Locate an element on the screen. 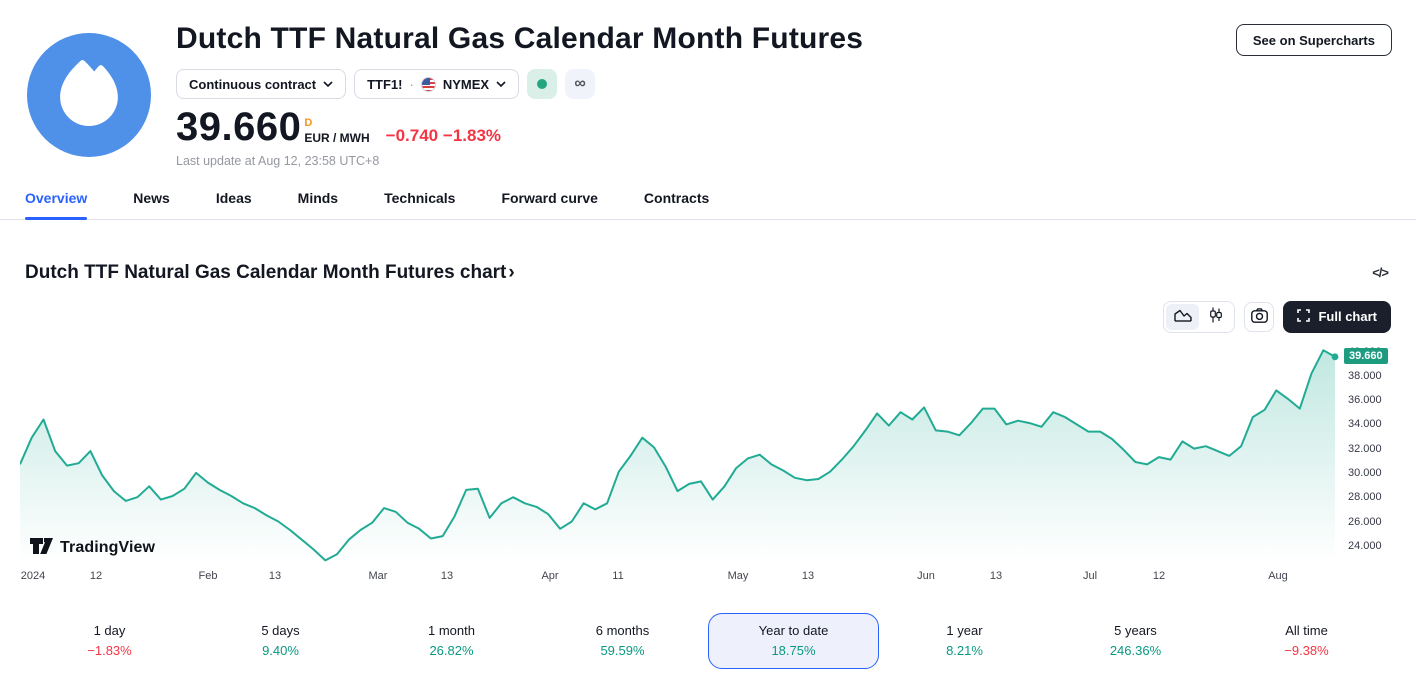  session-badge: D is located at coordinates (308, 122).